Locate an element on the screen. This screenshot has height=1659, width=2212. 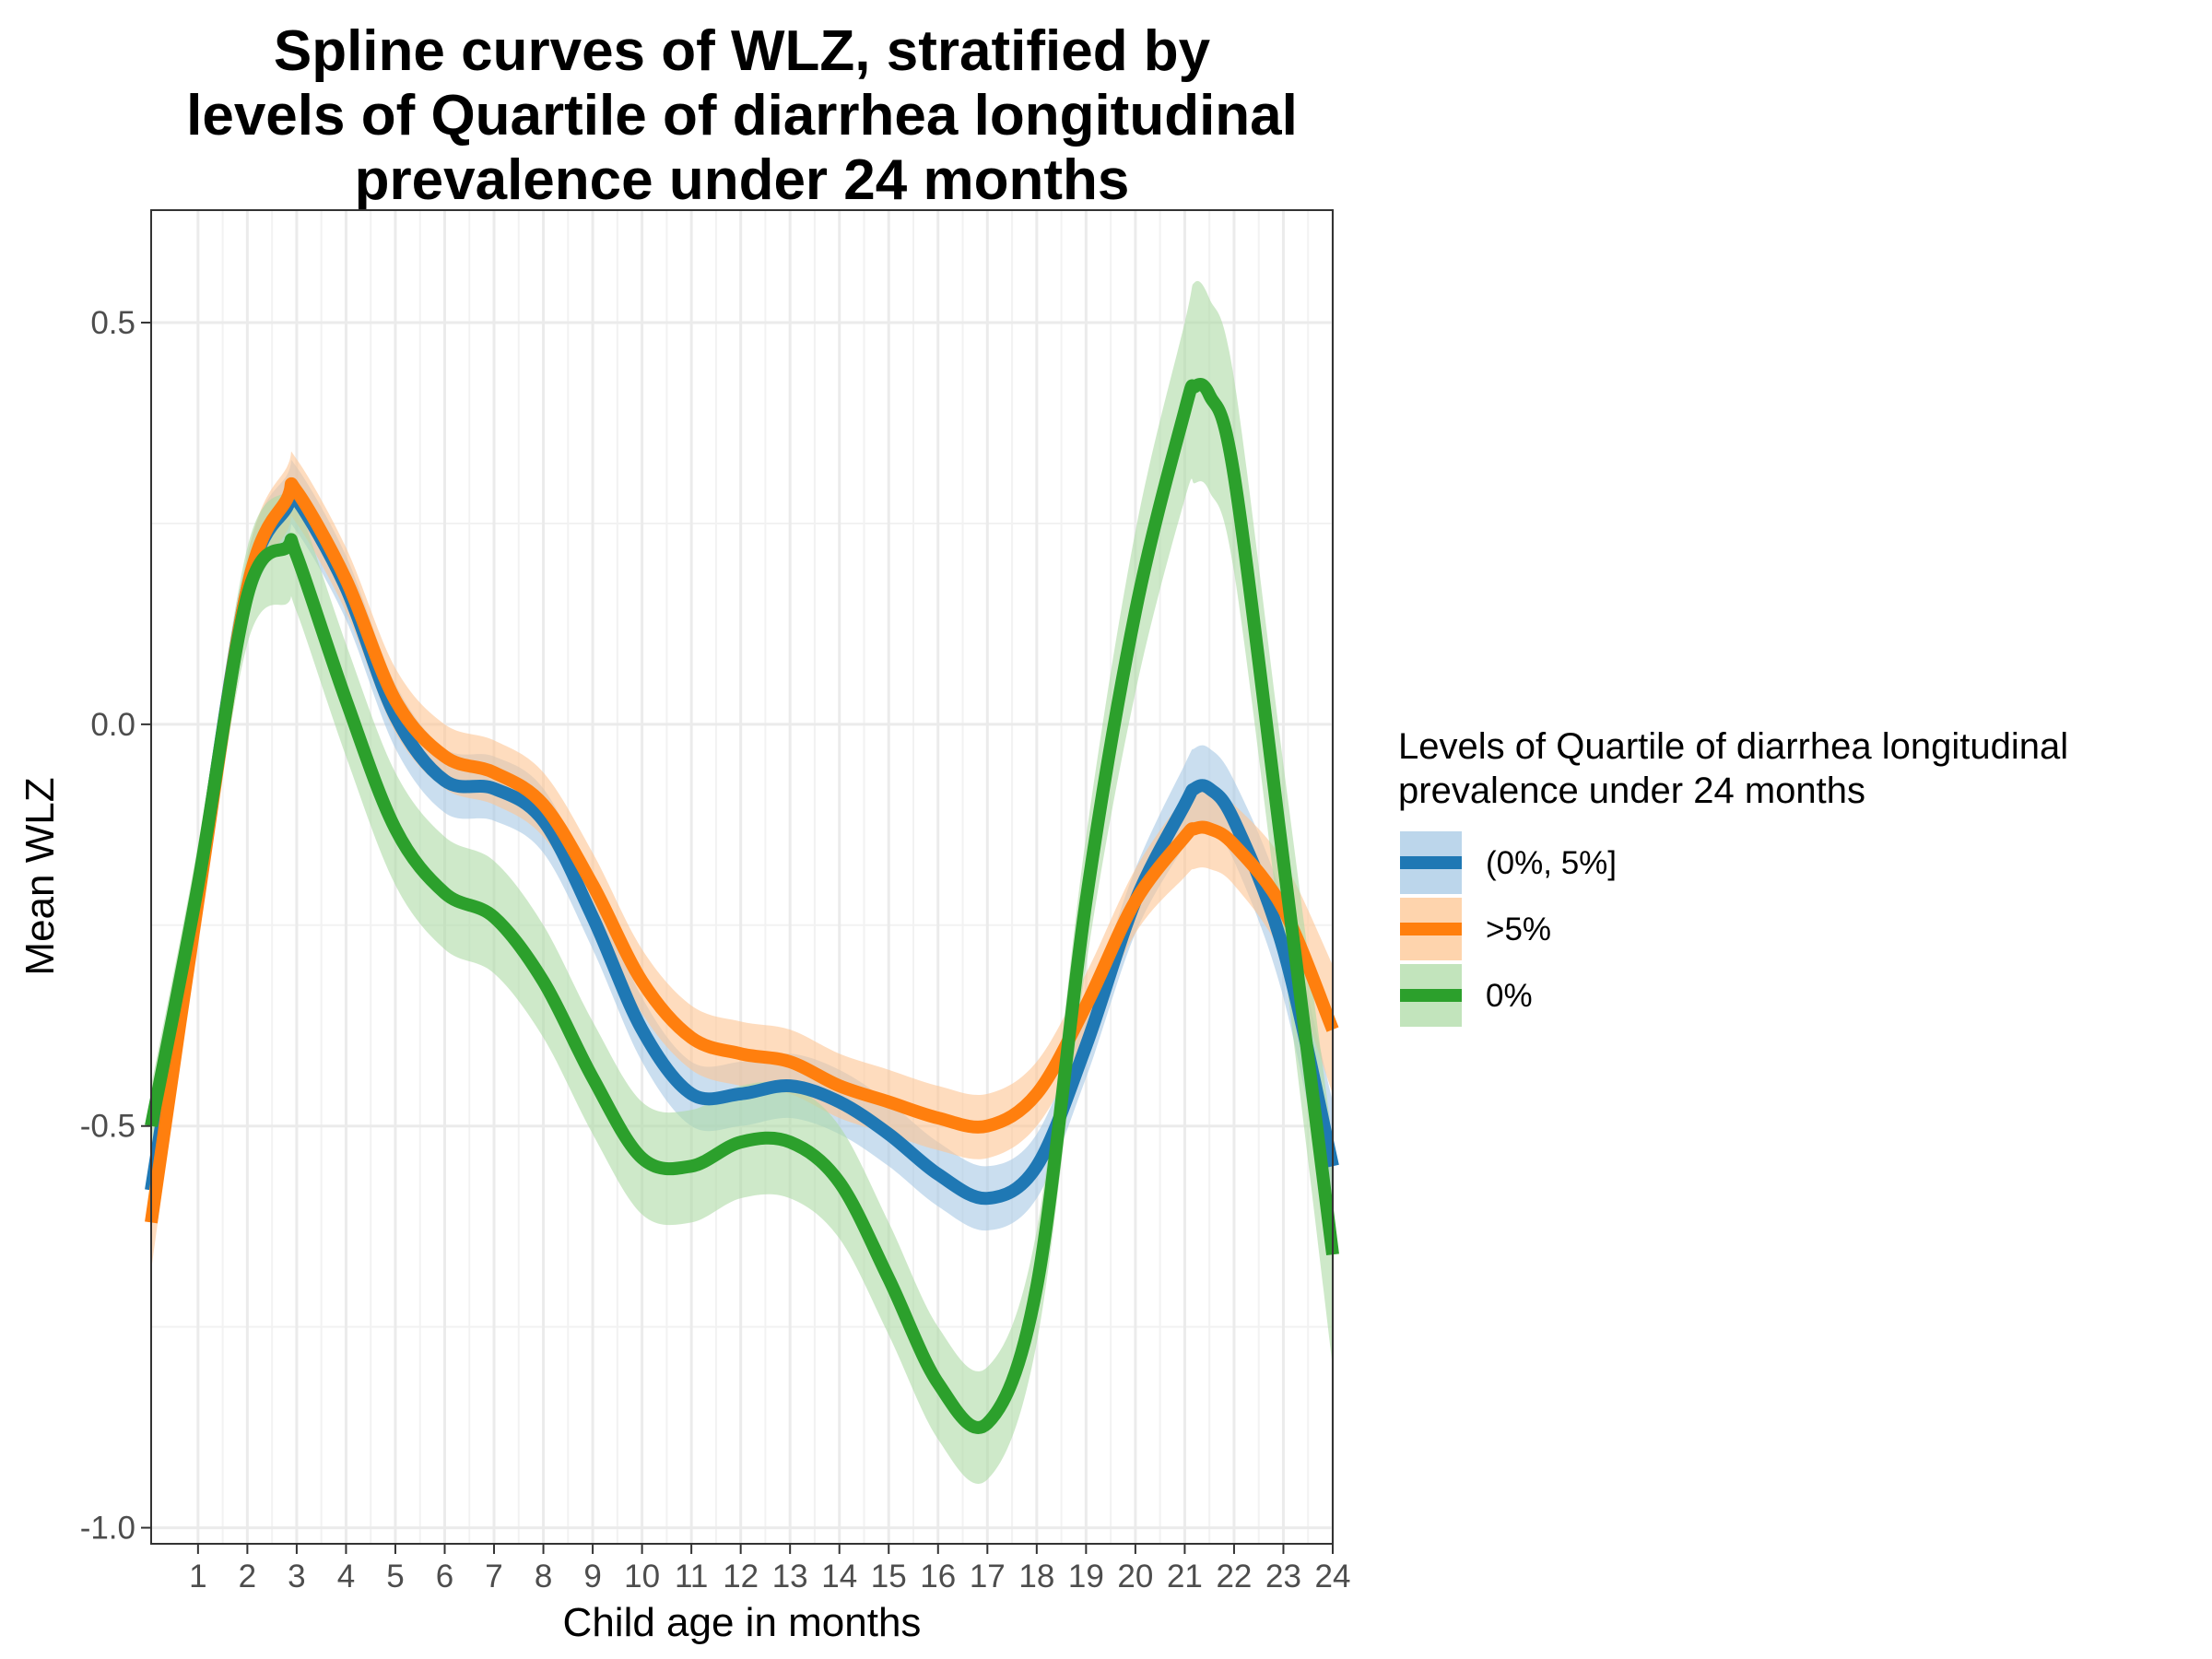
x-tick-label: 16 is located at coordinates (938, 1576).